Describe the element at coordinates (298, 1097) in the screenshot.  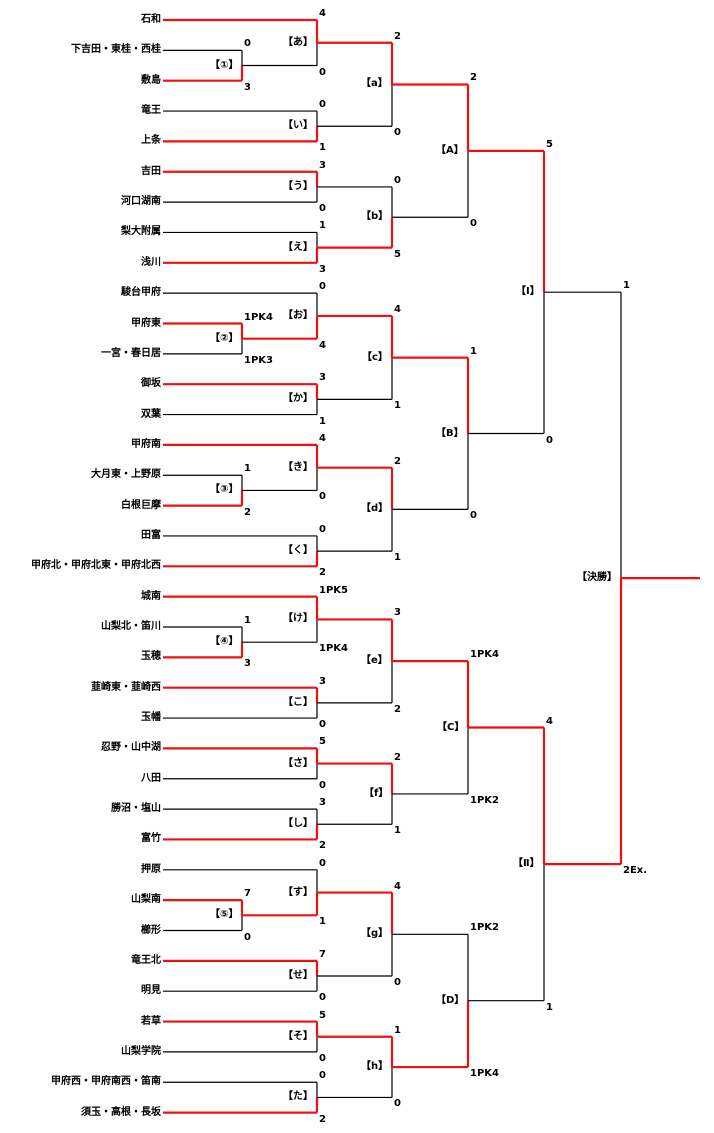
I see `match-label: 【た】` at that location.